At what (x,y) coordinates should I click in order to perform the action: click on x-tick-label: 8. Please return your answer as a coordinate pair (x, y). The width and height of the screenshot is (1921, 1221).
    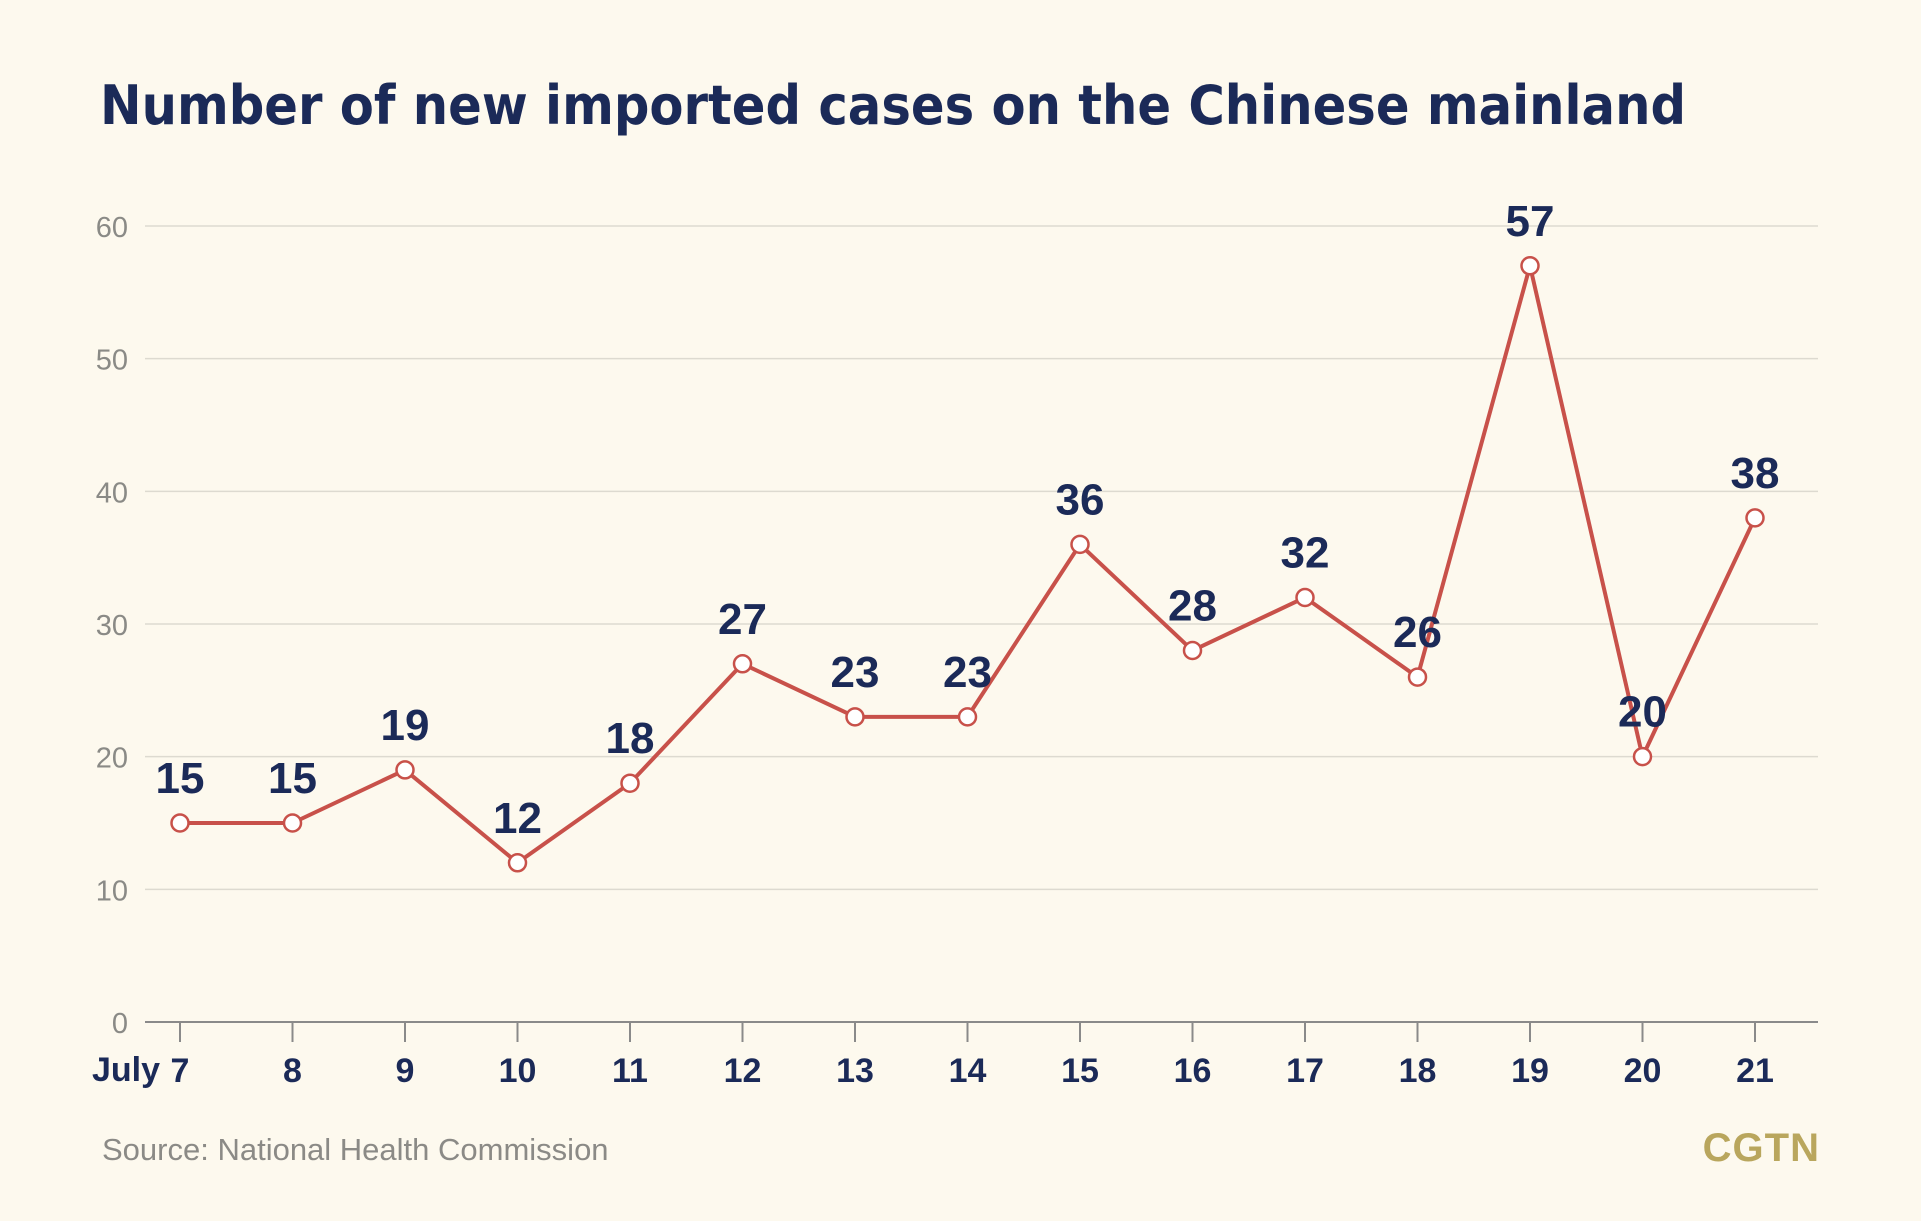
    Looking at the image, I should click on (292, 1071).